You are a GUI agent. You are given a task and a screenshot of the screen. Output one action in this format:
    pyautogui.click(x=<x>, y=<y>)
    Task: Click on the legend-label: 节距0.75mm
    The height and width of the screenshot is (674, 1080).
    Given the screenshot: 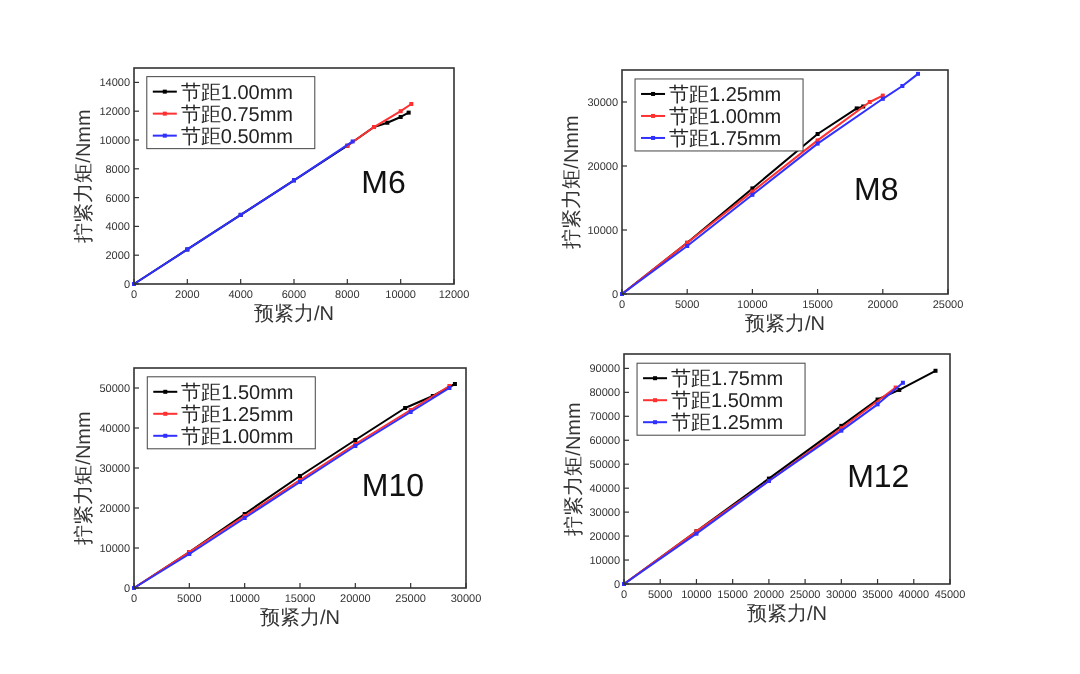 What is the action you would take?
    pyautogui.click(x=237, y=114)
    